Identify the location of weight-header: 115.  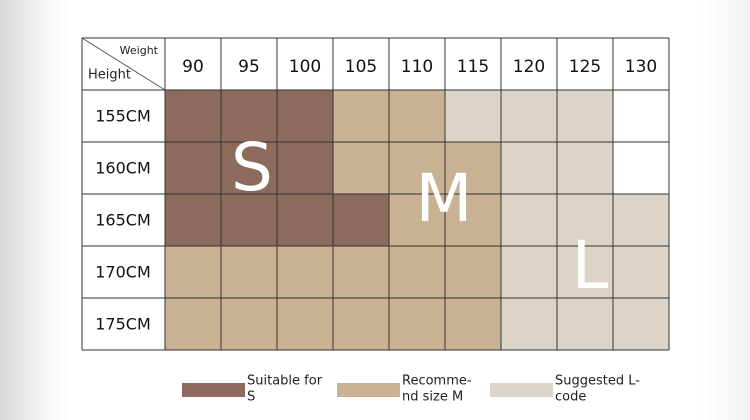
(473, 67).